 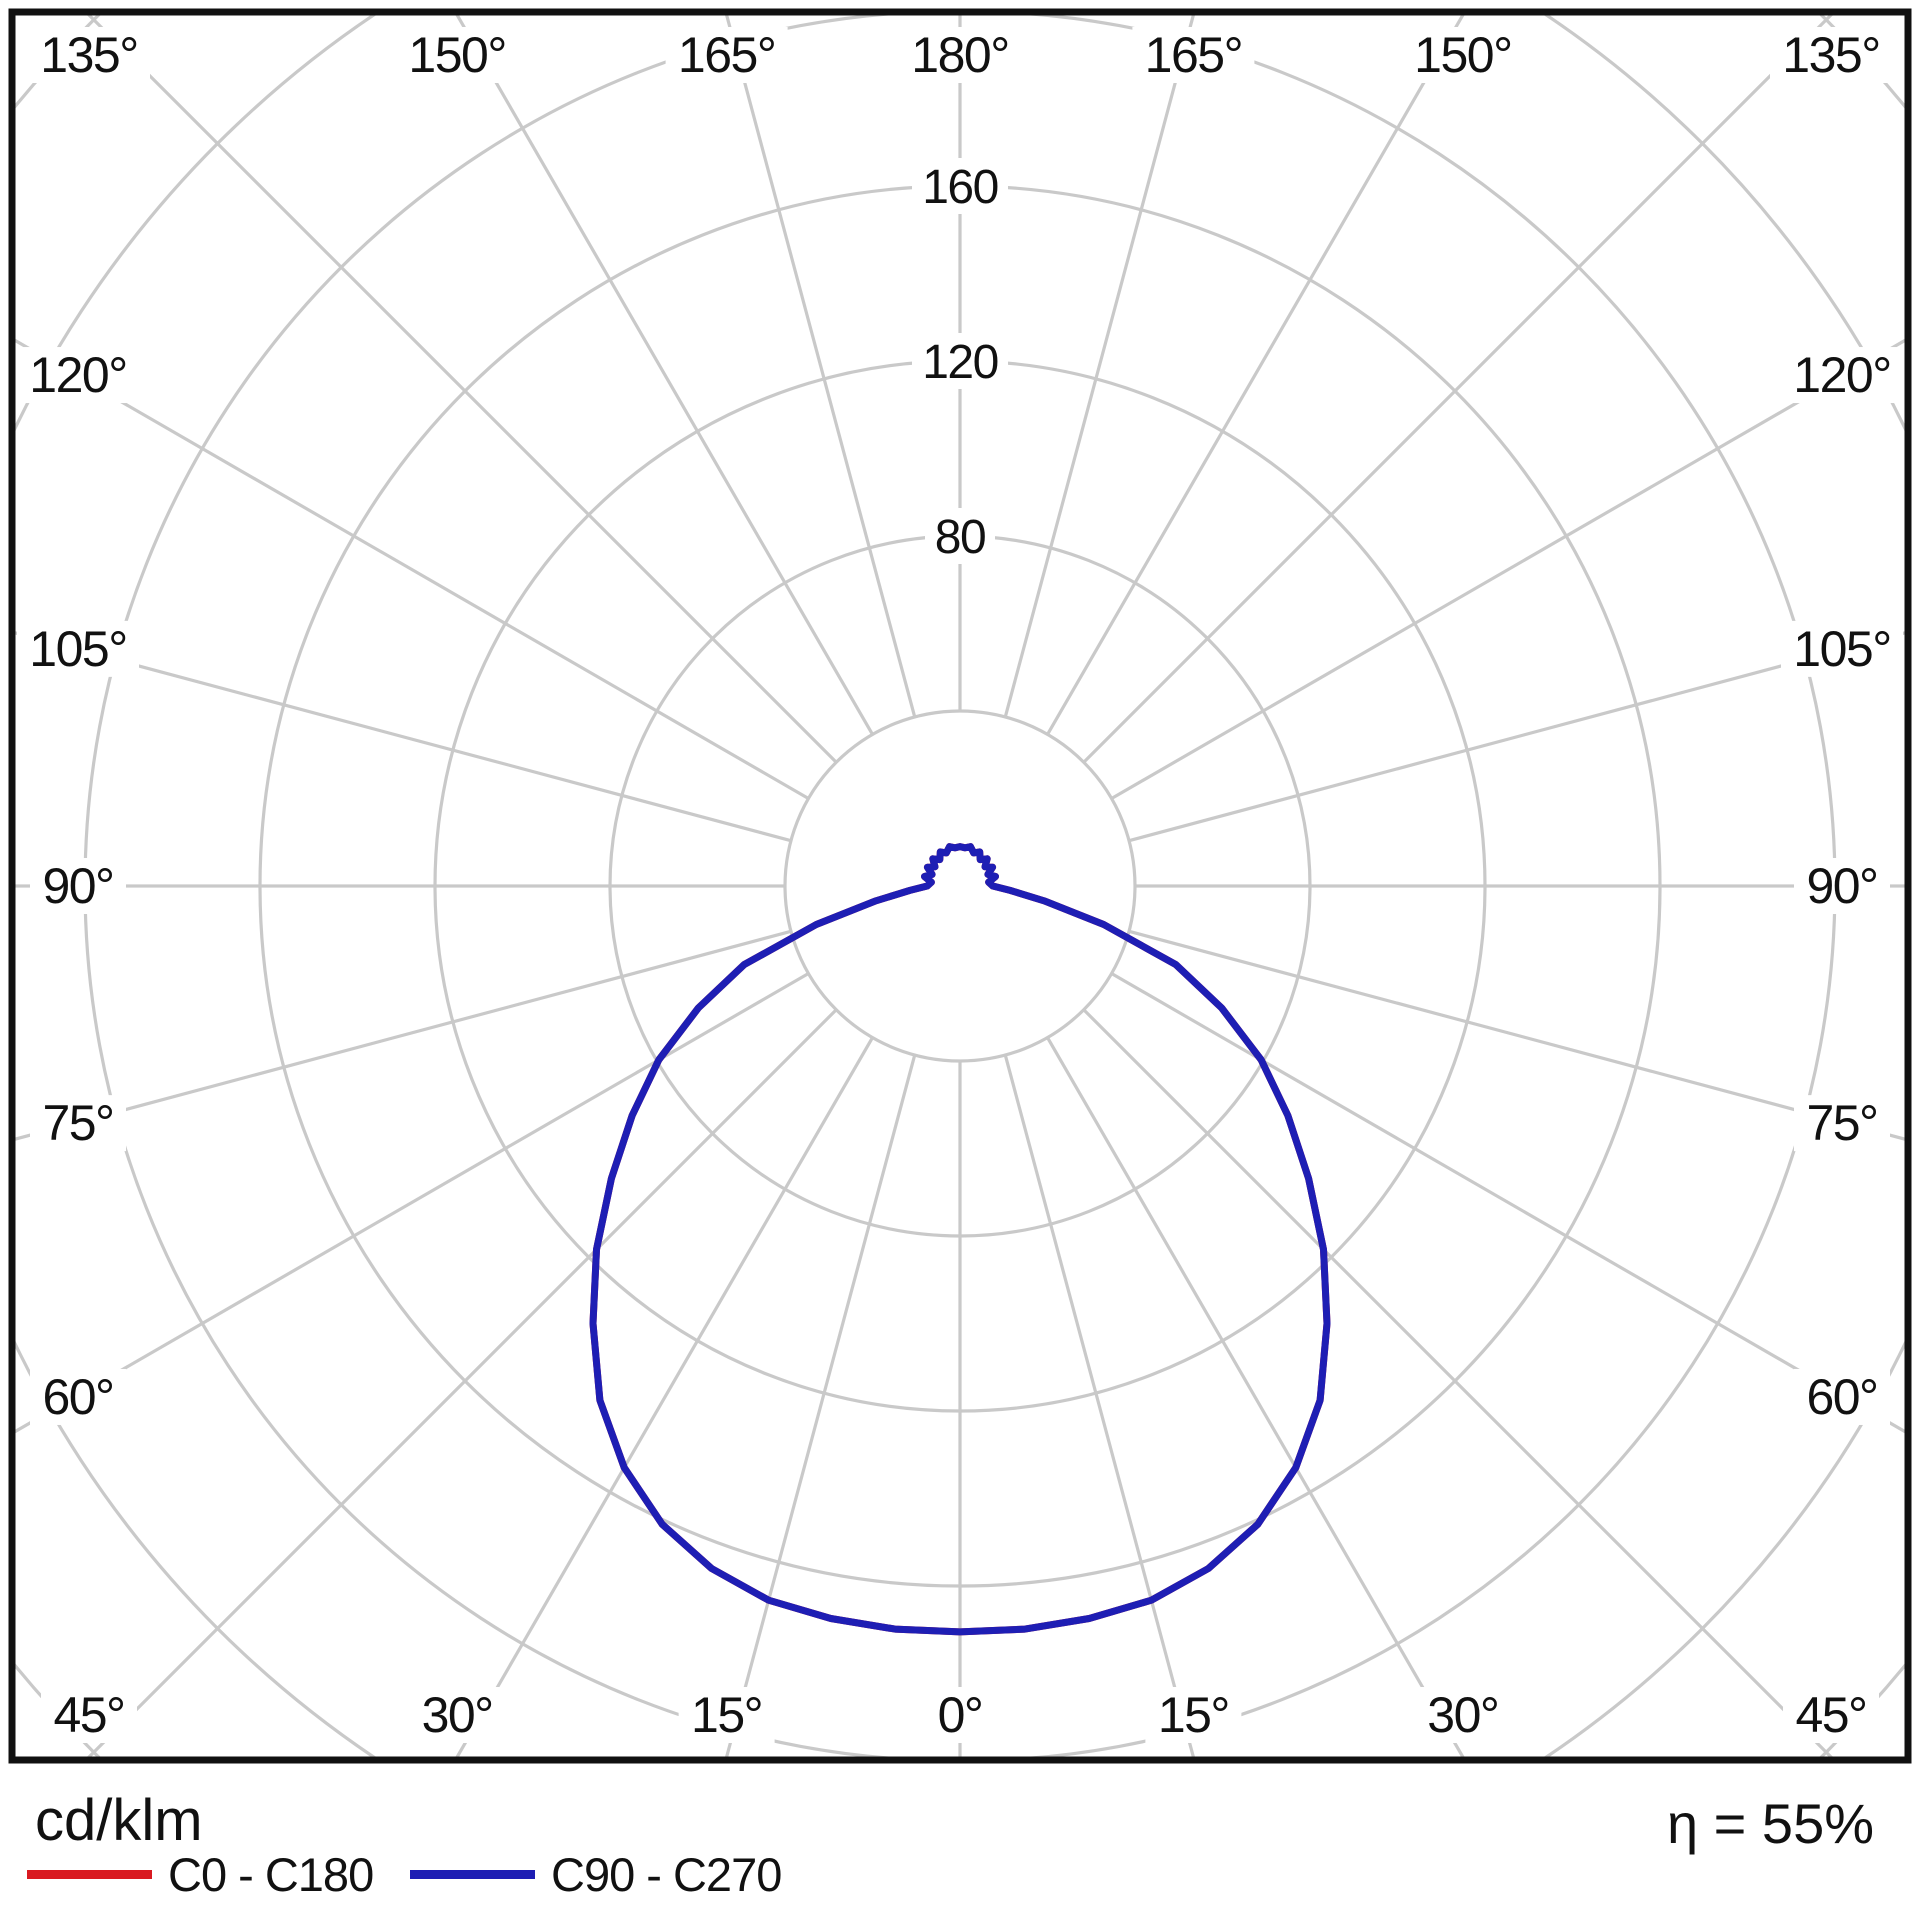 I want to click on legend-label-c0-c180: C0 - C180, so click(x=271, y=1874).